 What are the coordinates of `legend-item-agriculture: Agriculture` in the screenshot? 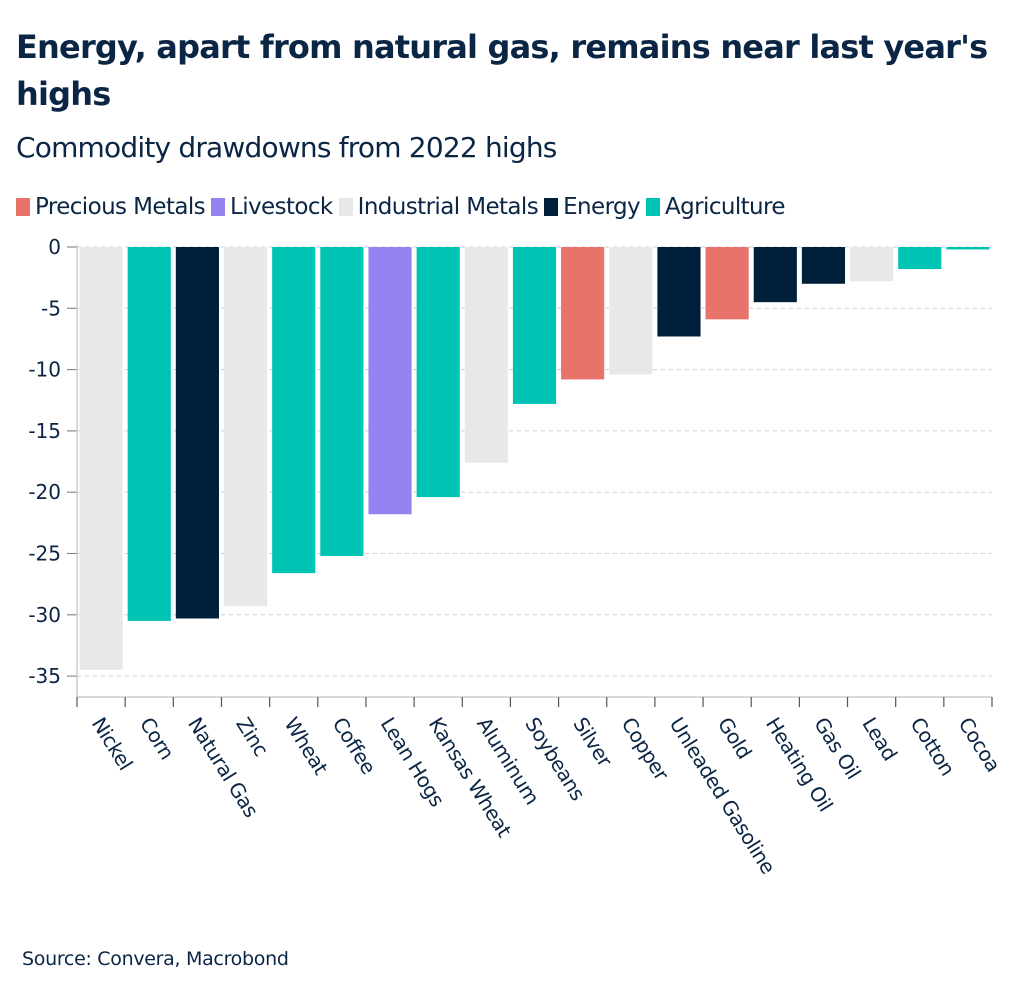 It's located at (716, 207).